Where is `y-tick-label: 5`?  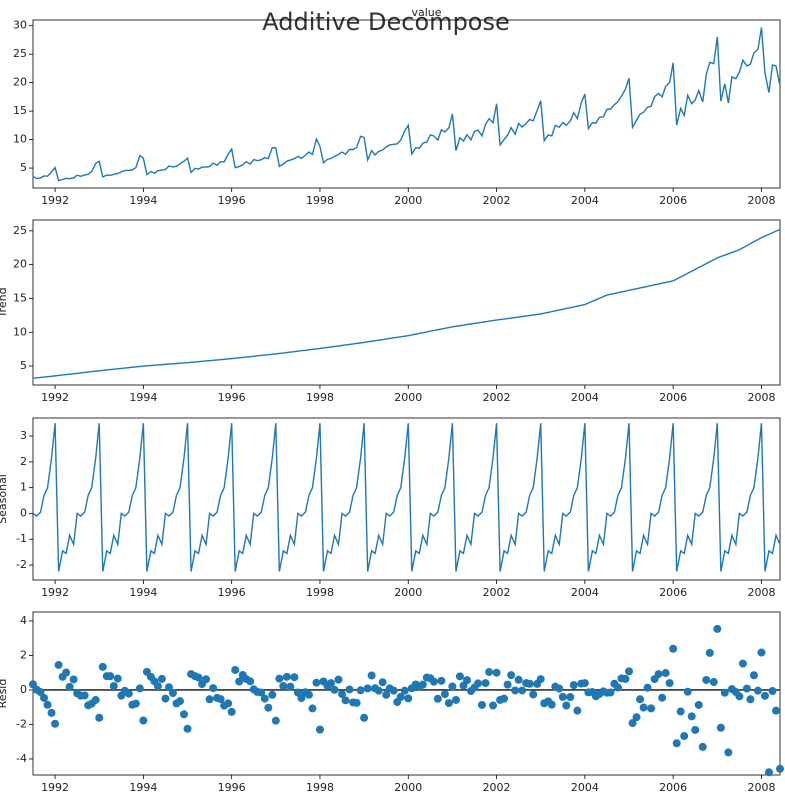
y-tick-label: 5 is located at coordinates (23, 365).